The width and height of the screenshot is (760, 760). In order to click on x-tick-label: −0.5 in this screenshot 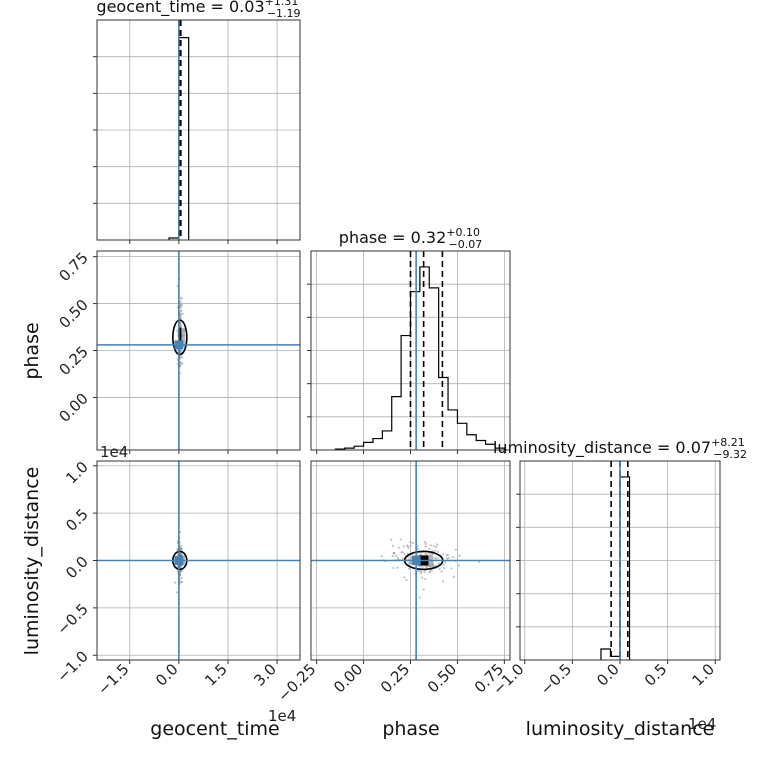, I will do `click(556, 679)`.